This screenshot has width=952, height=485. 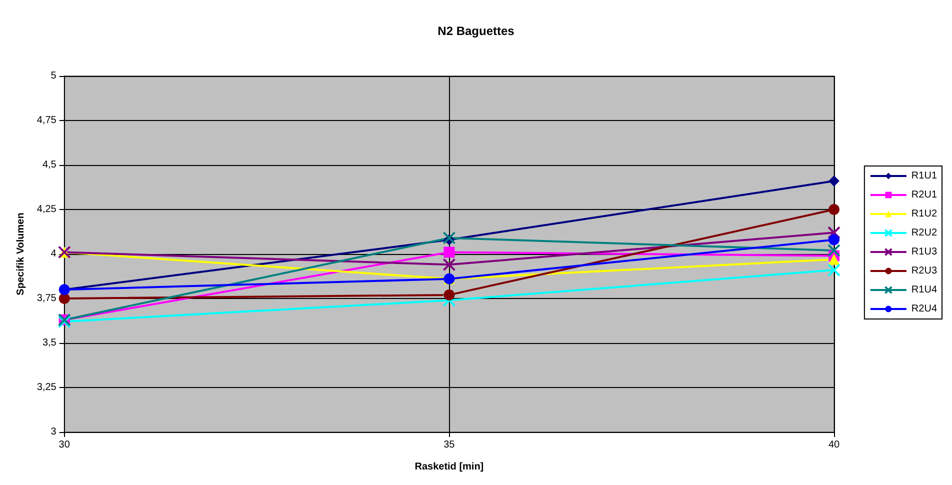 I want to click on legend-label: R1U1, so click(x=924, y=176).